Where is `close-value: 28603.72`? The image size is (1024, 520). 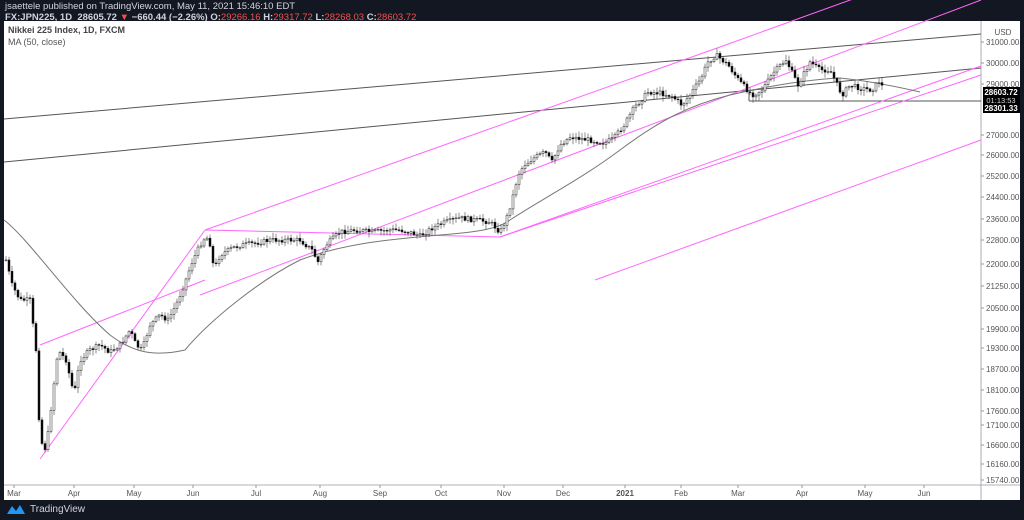
close-value: 28603.72 is located at coordinates (396, 17).